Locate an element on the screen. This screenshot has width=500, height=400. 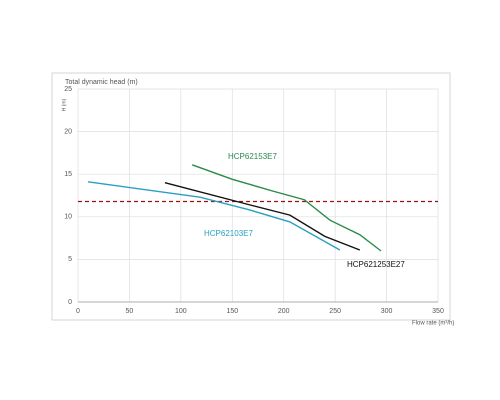
y-axis-label: H (m) is located at coordinates (64, 104).